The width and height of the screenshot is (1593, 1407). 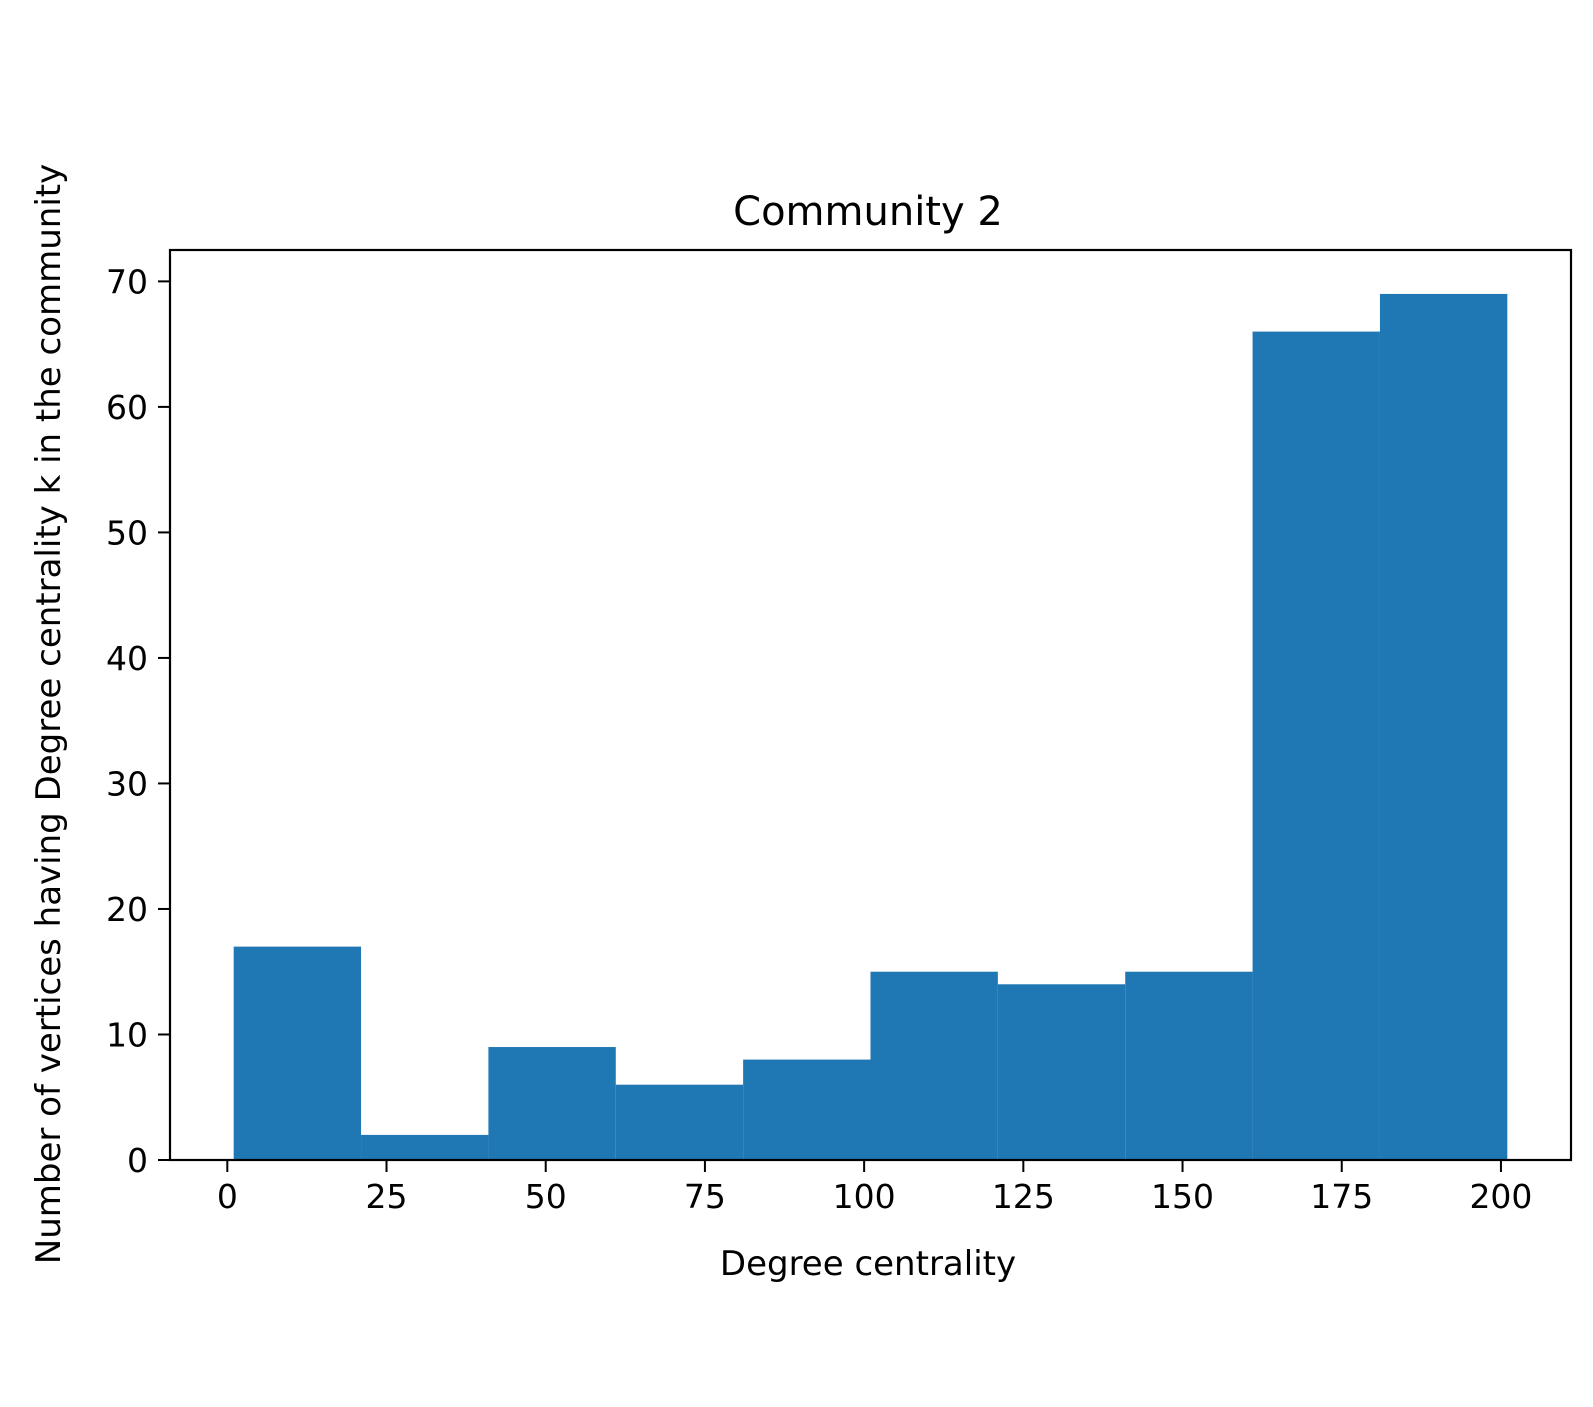 What do you see at coordinates (387, 1196) in the screenshot?
I see `x-tick-label: 25` at bounding box center [387, 1196].